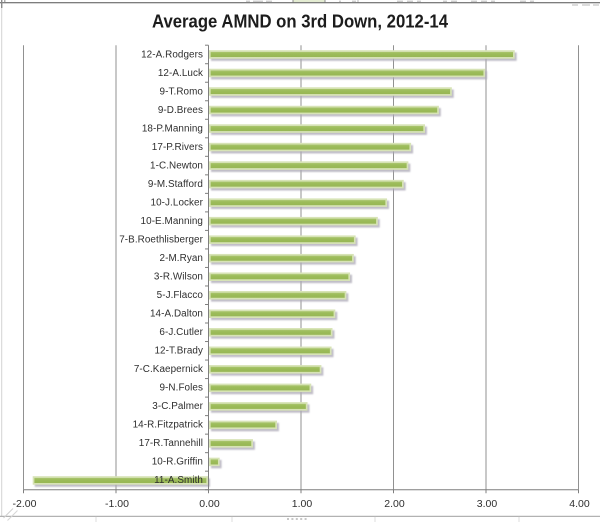 The width and height of the screenshot is (600, 522). Describe the element at coordinates (579, 504) in the screenshot. I see `svg-text: 4.00` at that location.